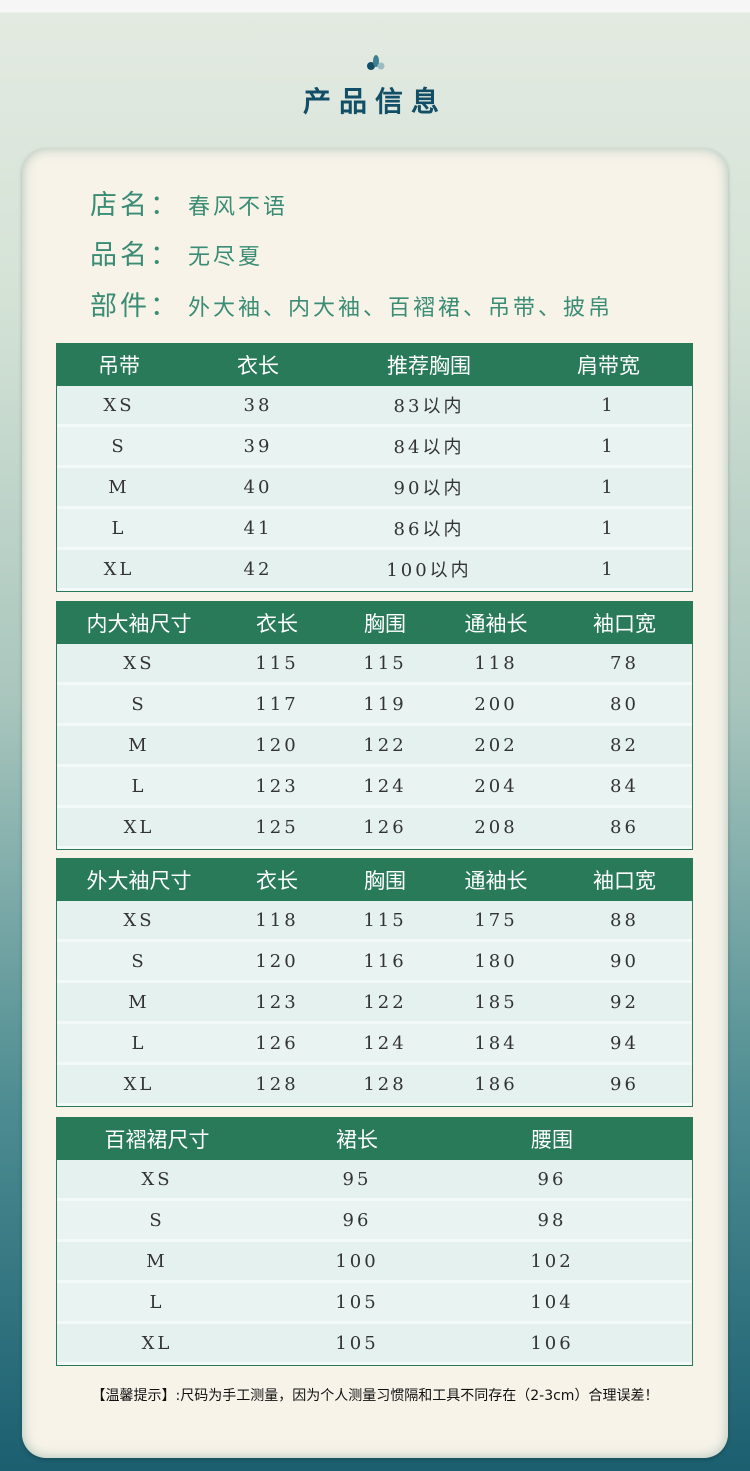 The image size is (750, 1471). I want to click on table-cell: 117, so click(277, 704).